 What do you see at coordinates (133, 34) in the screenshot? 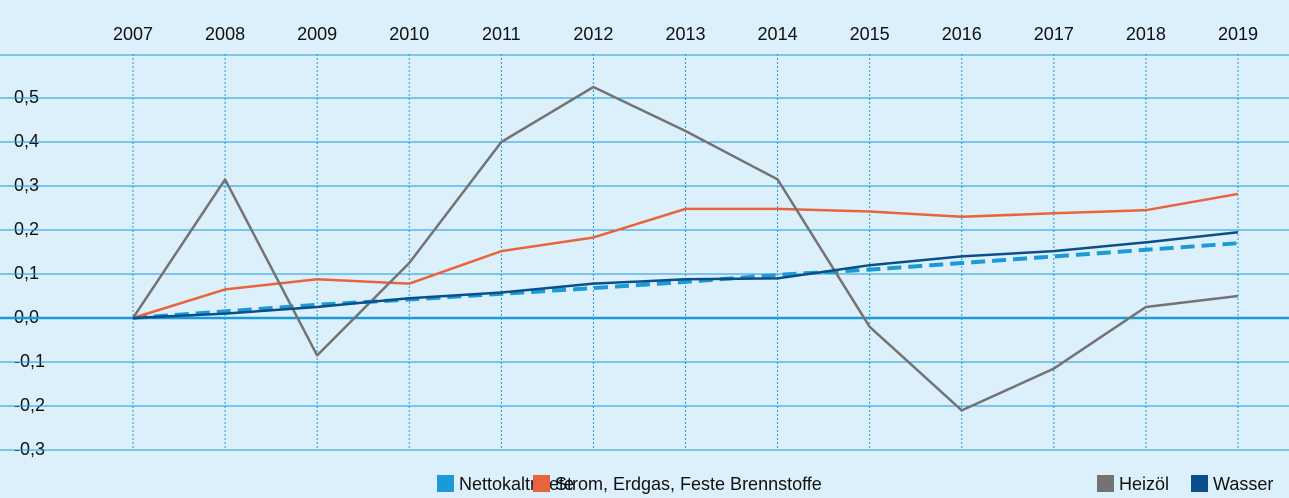
I see `x-tick-label: 2007` at bounding box center [133, 34].